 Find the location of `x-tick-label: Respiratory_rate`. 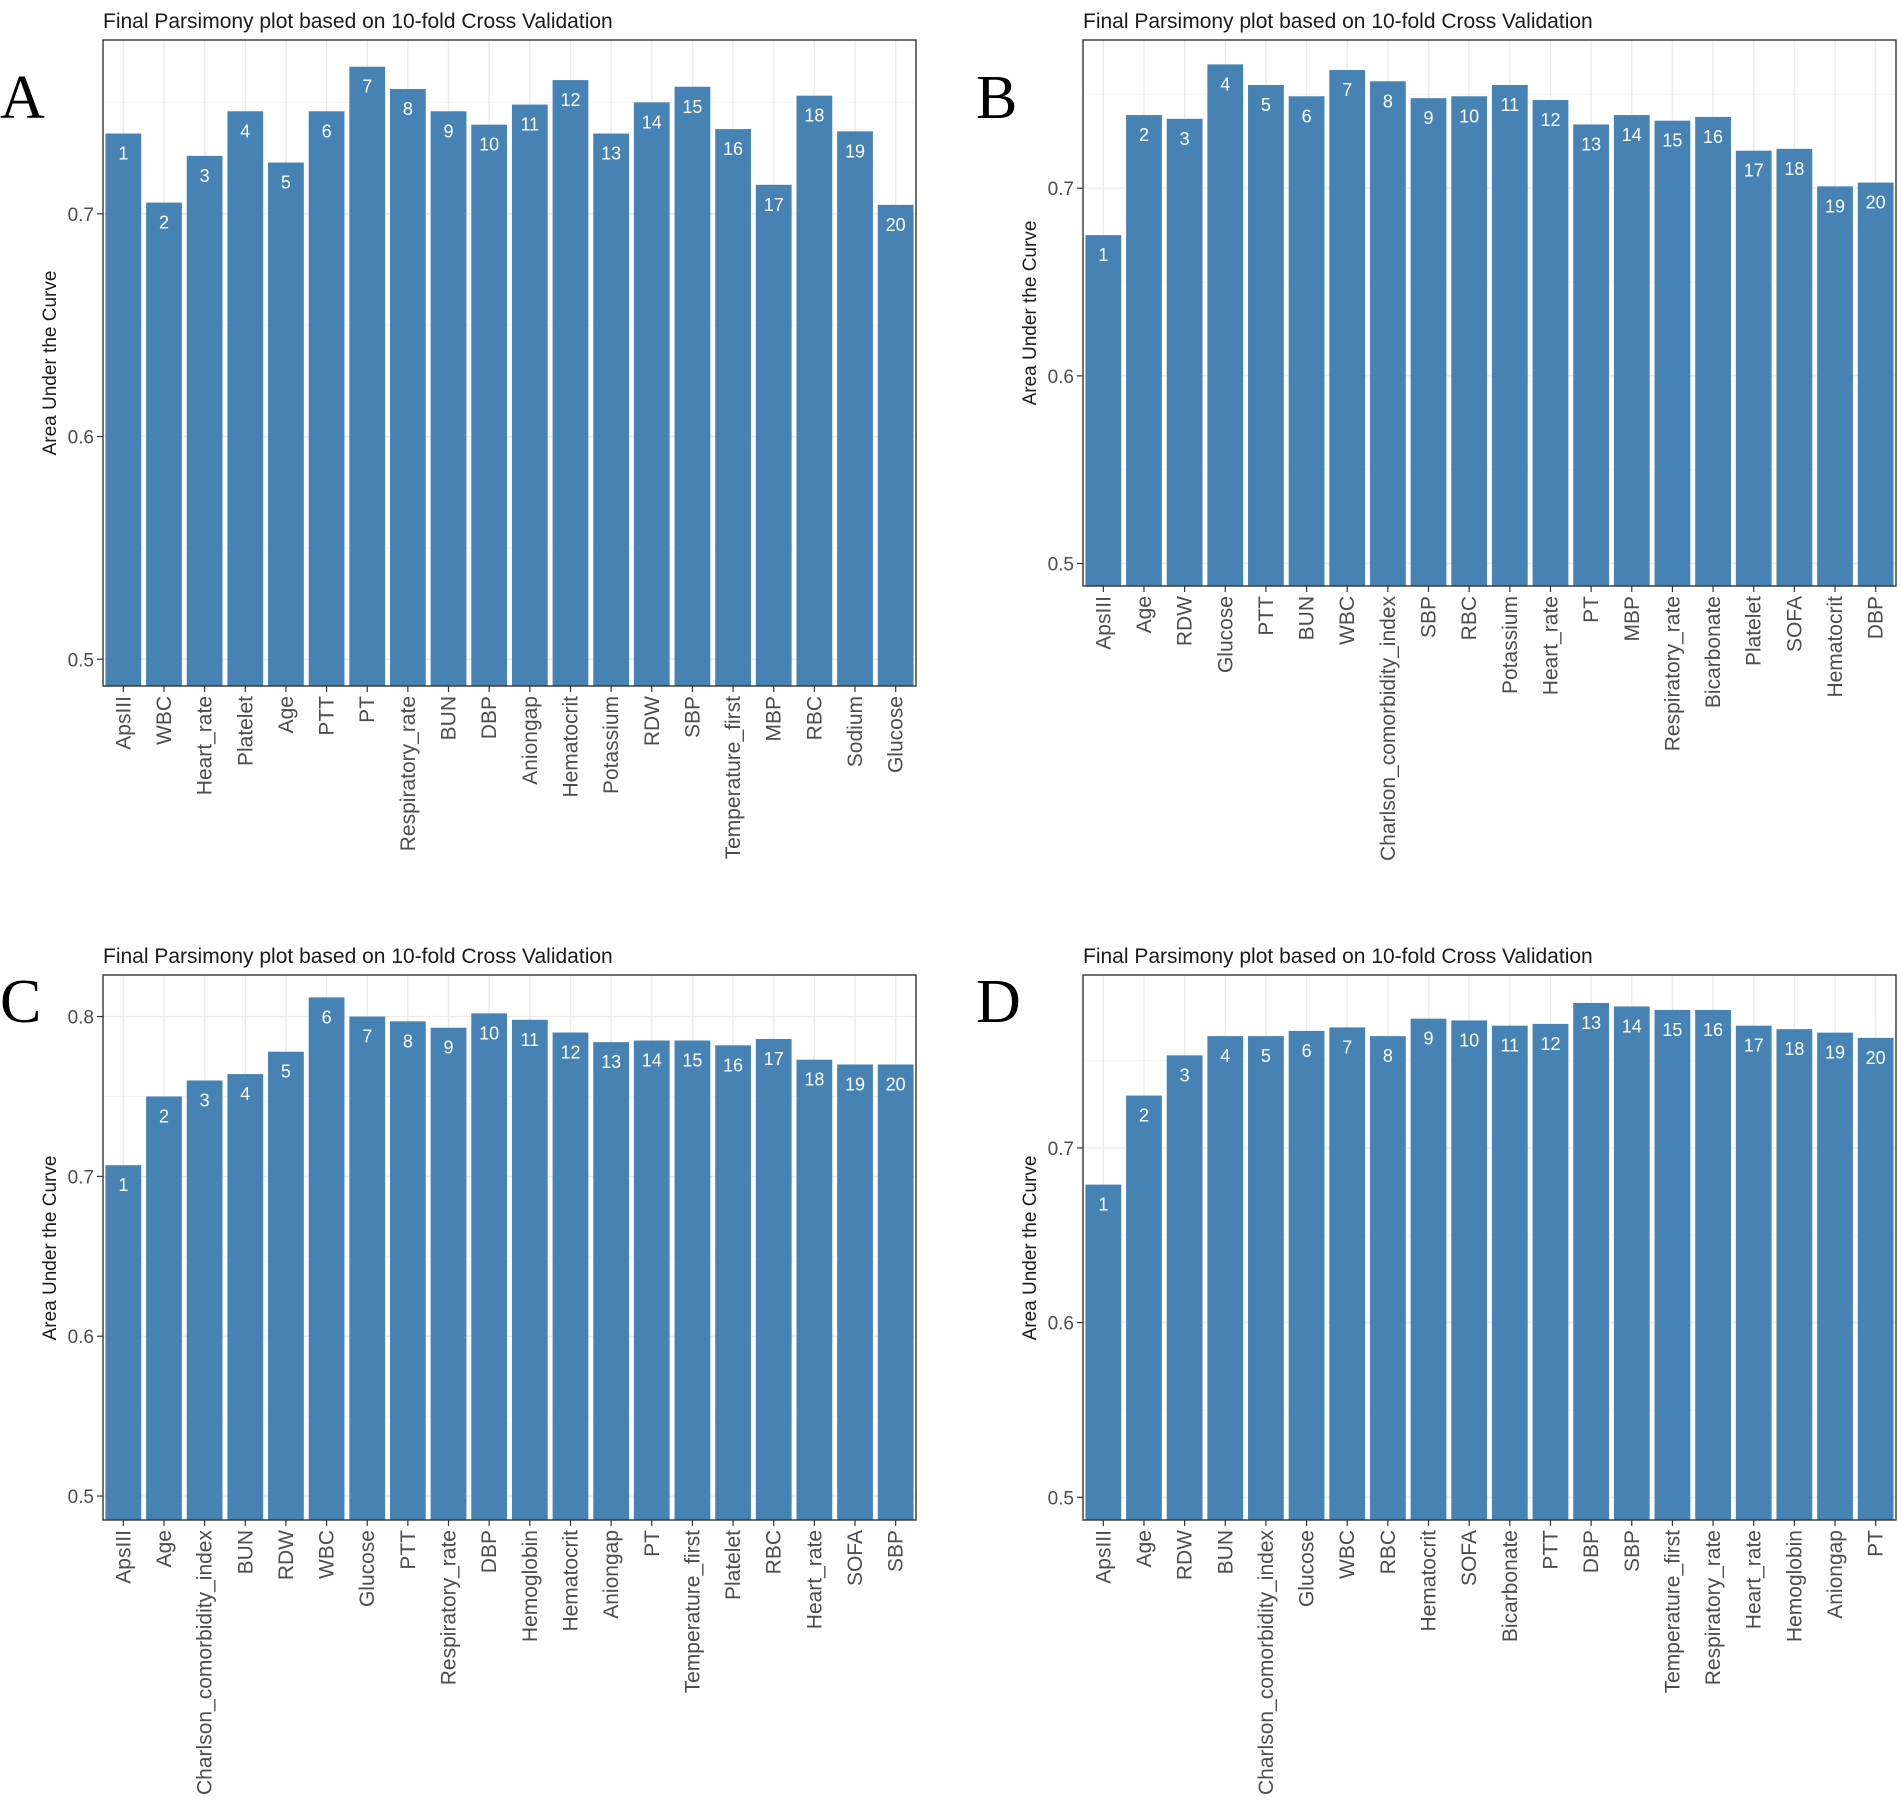

x-tick-label: Respiratory_rate is located at coordinates (1672, 673).